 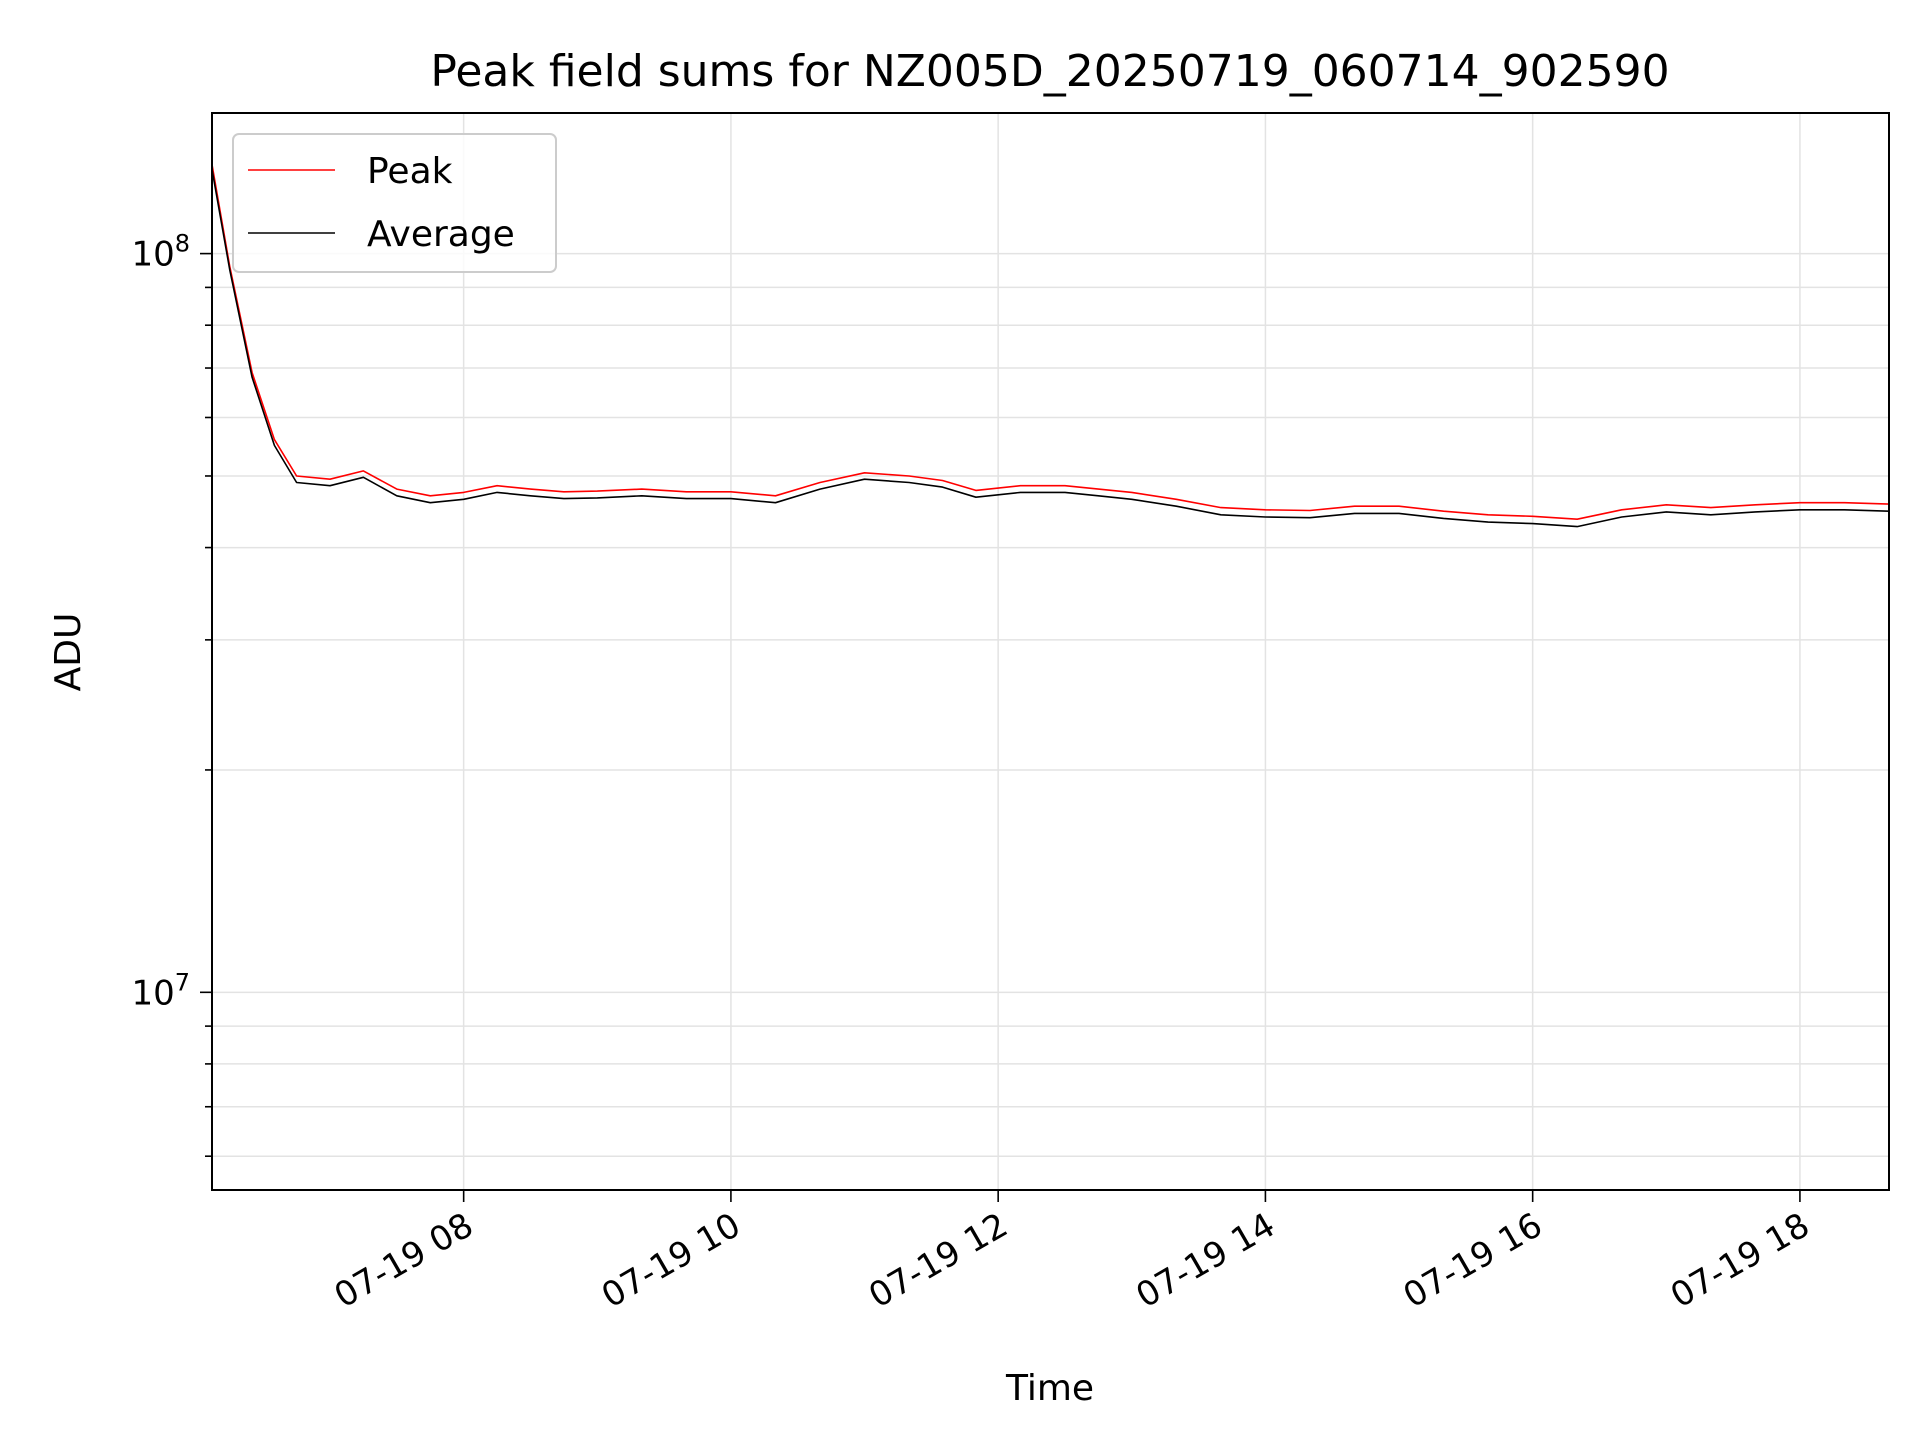 What do you see at coordinates (441, 234) in the screenshot?
I see `legend-average-label: Average` at bounding box center [441, 234].